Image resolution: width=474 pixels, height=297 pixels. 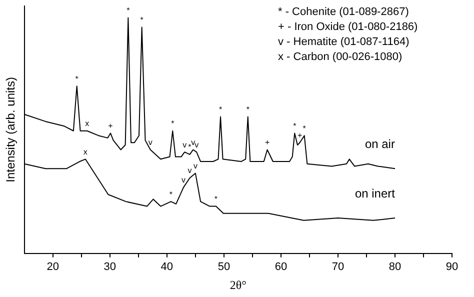 What do you see at coordinates (338, 267) in the screenshot?
I see `x-tick-label: 70` at bounding box center [338, 267].